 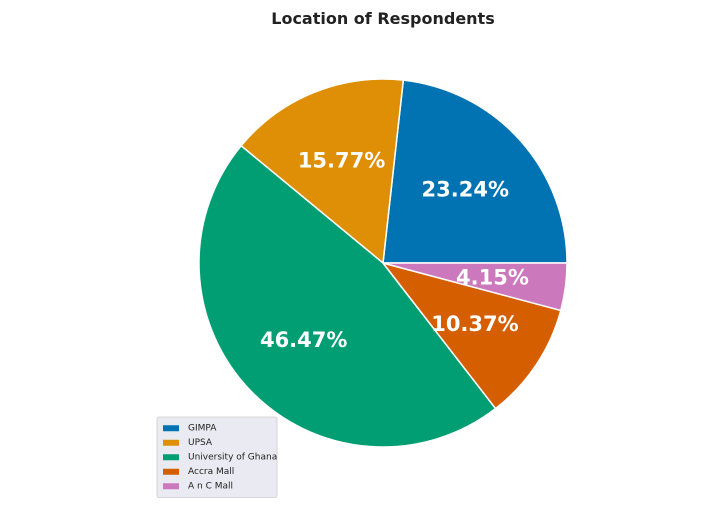 I want to click on legend-label-upsa: UPSA, so click(x=200, y=443).